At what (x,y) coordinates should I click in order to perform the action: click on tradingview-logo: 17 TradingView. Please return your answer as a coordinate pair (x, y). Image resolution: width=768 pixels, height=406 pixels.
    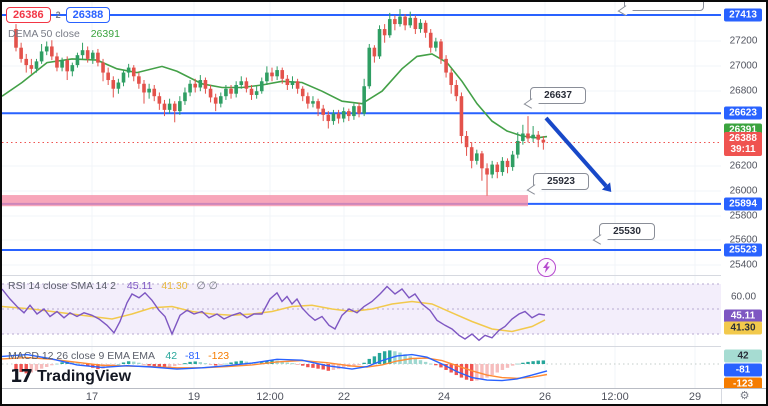
    Looking at the image, I should click on (70, 376).